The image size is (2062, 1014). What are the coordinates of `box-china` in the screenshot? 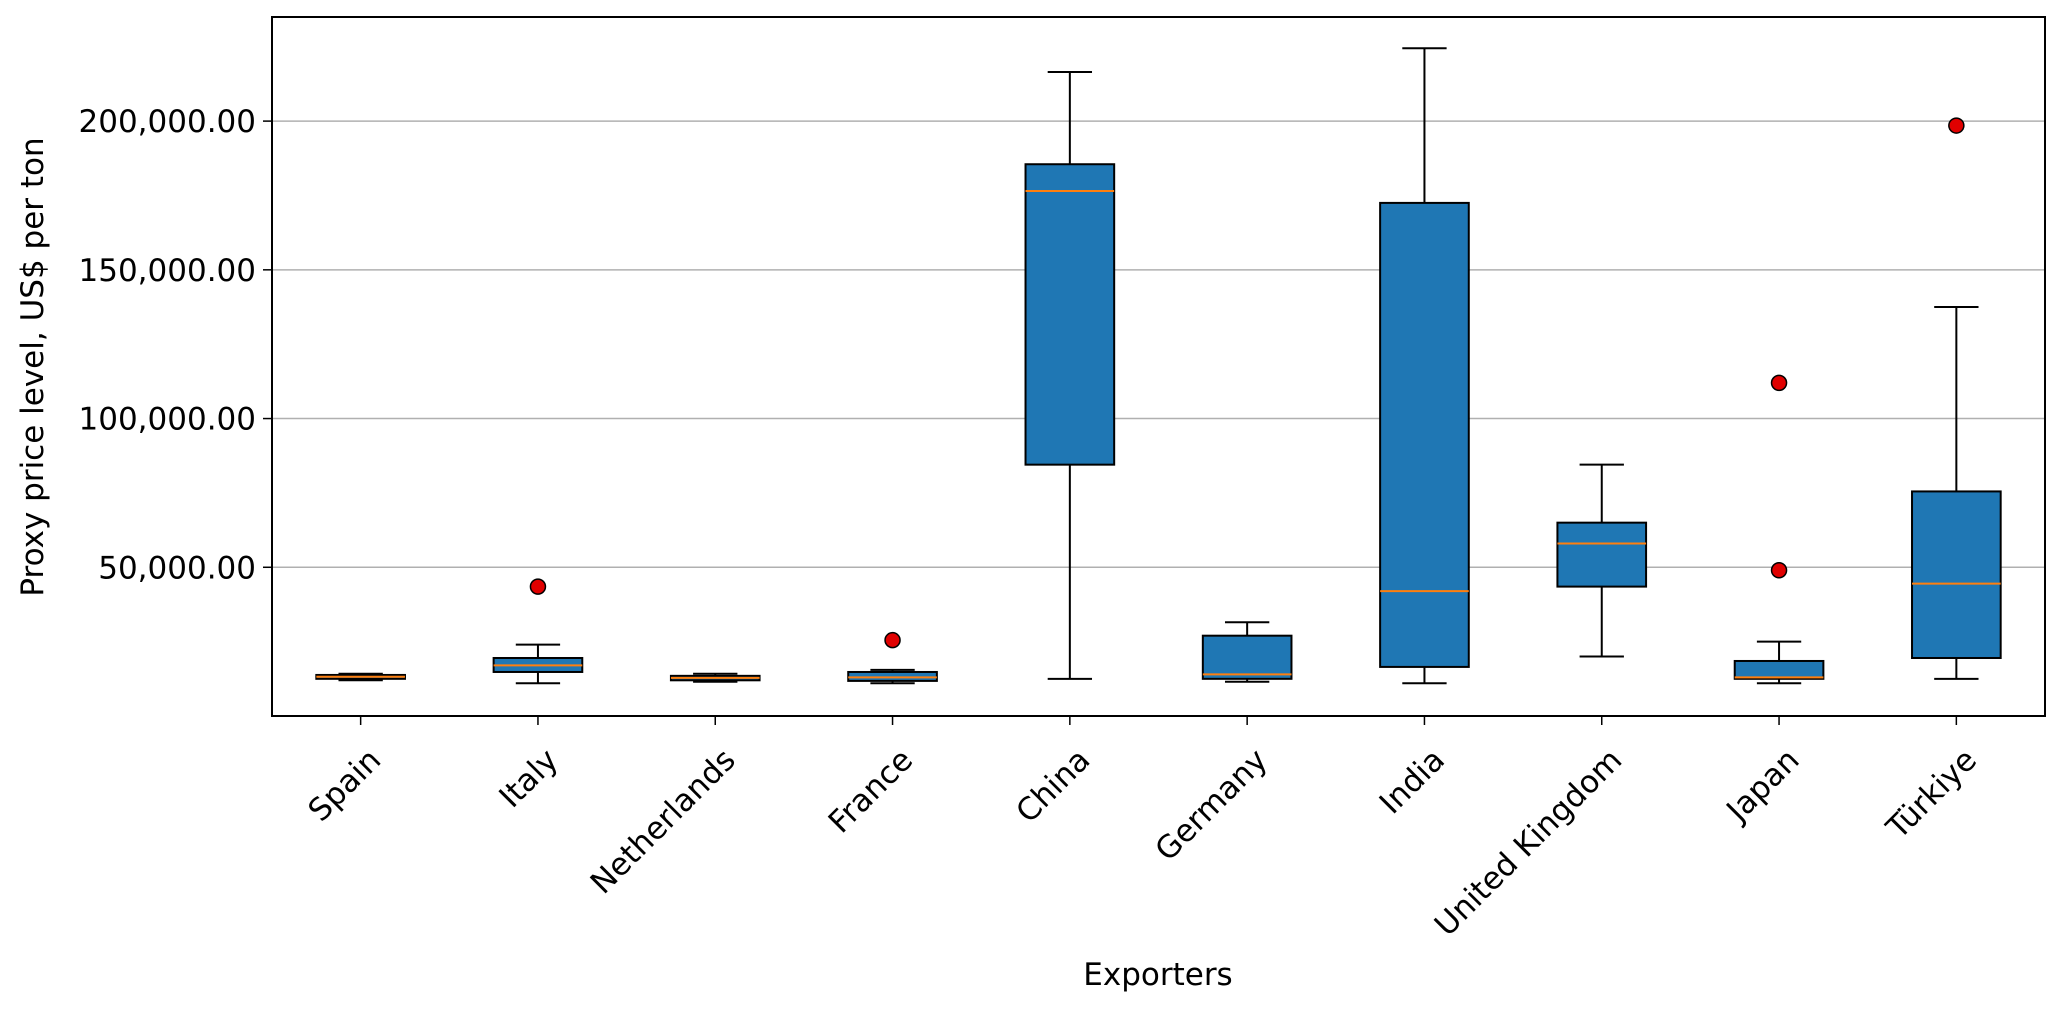 It's located at (1070, 375).